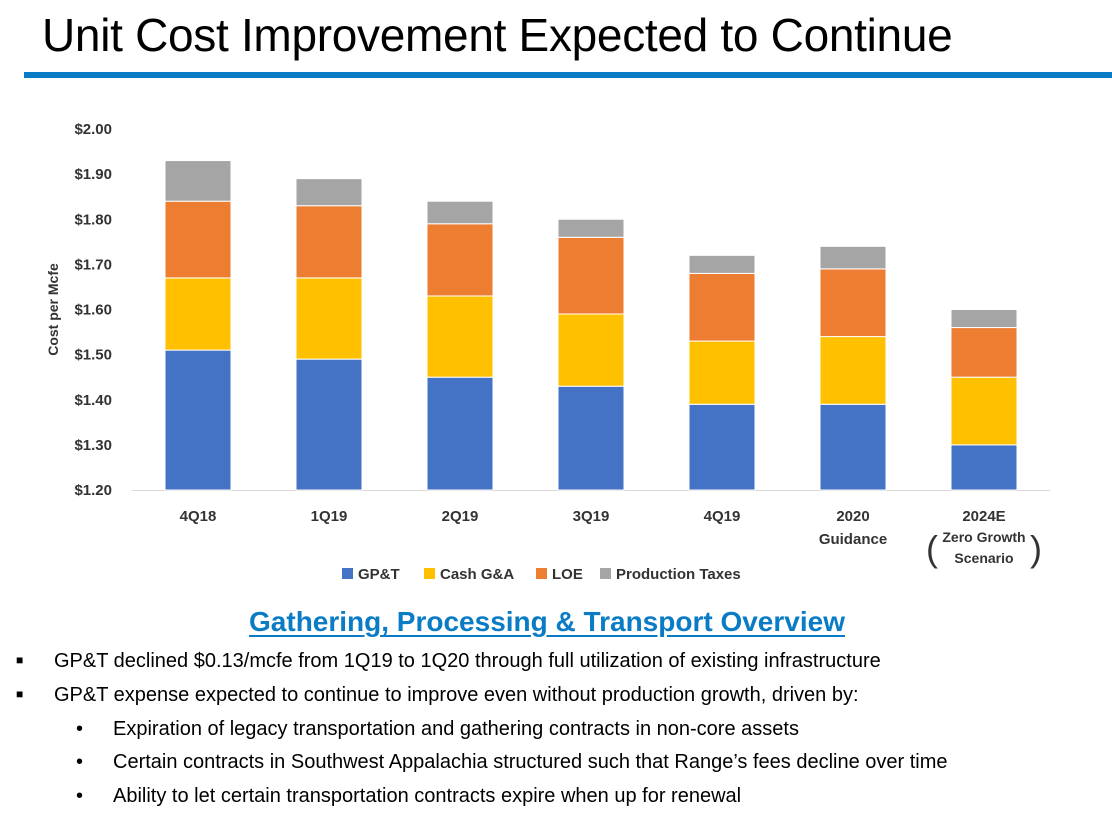 The image size is (1112, 820). What do you see at coordinates (852, 516) in the screenshot?
I see `x-tick-label: 2020` at bounding box center [852, 516].